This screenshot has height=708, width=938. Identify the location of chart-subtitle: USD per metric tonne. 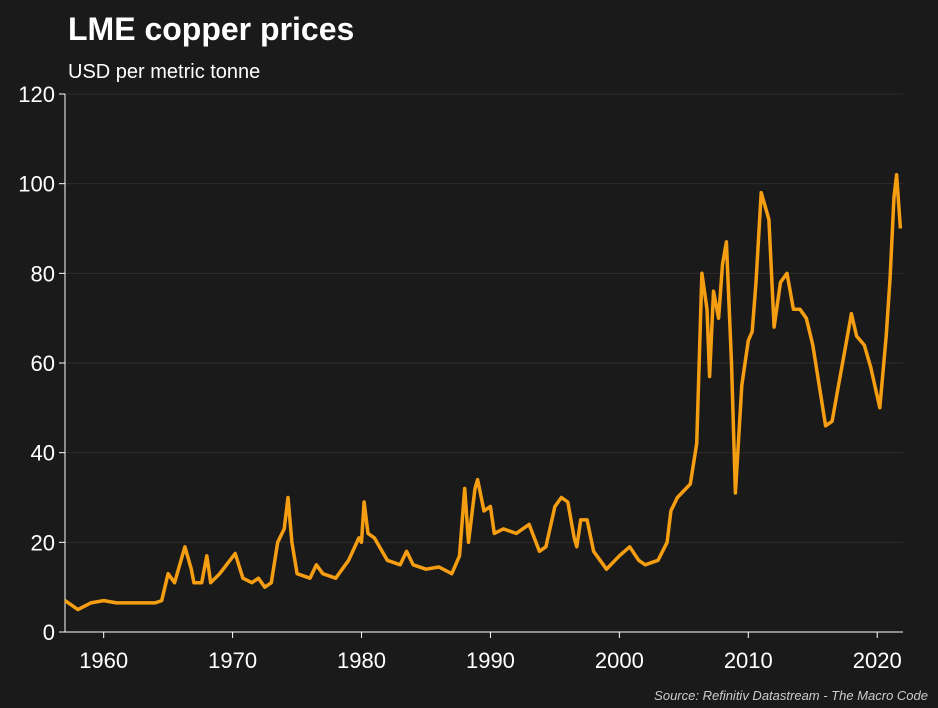
(164, 72).